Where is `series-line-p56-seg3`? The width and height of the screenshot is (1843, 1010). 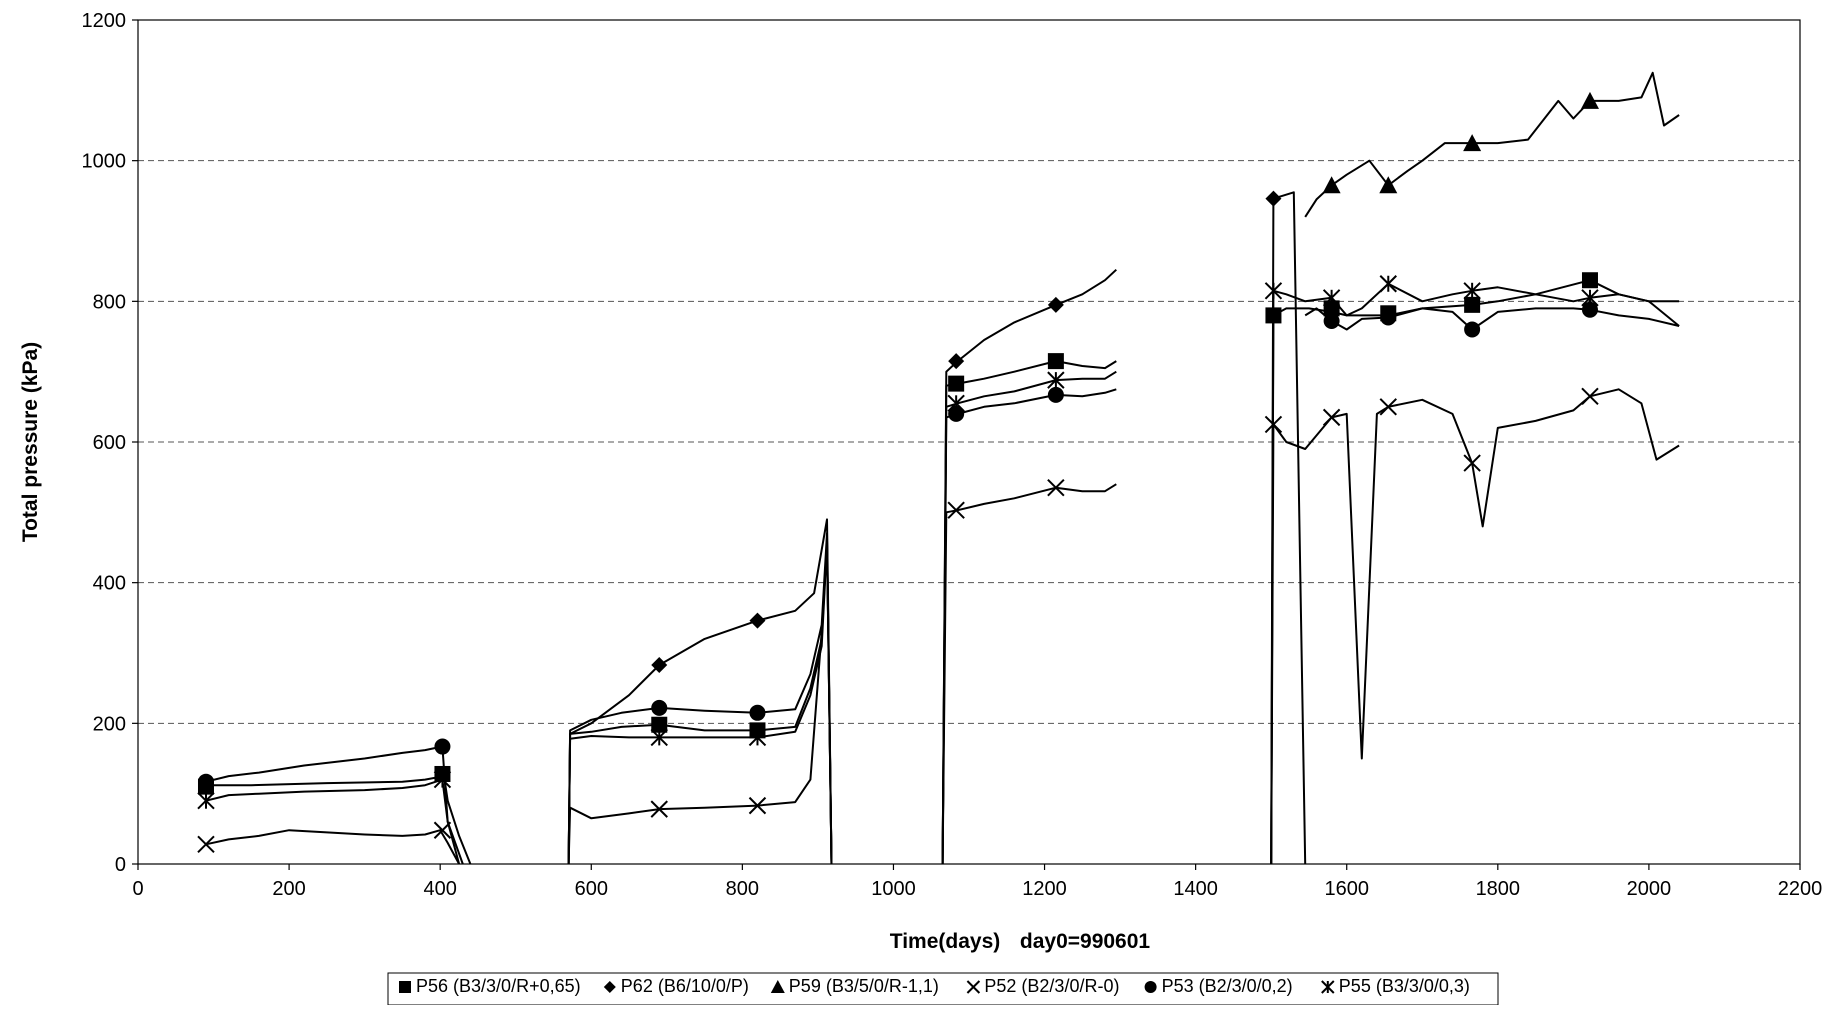 series-line-p56-seg3 is located at coordinates (1029, 612).